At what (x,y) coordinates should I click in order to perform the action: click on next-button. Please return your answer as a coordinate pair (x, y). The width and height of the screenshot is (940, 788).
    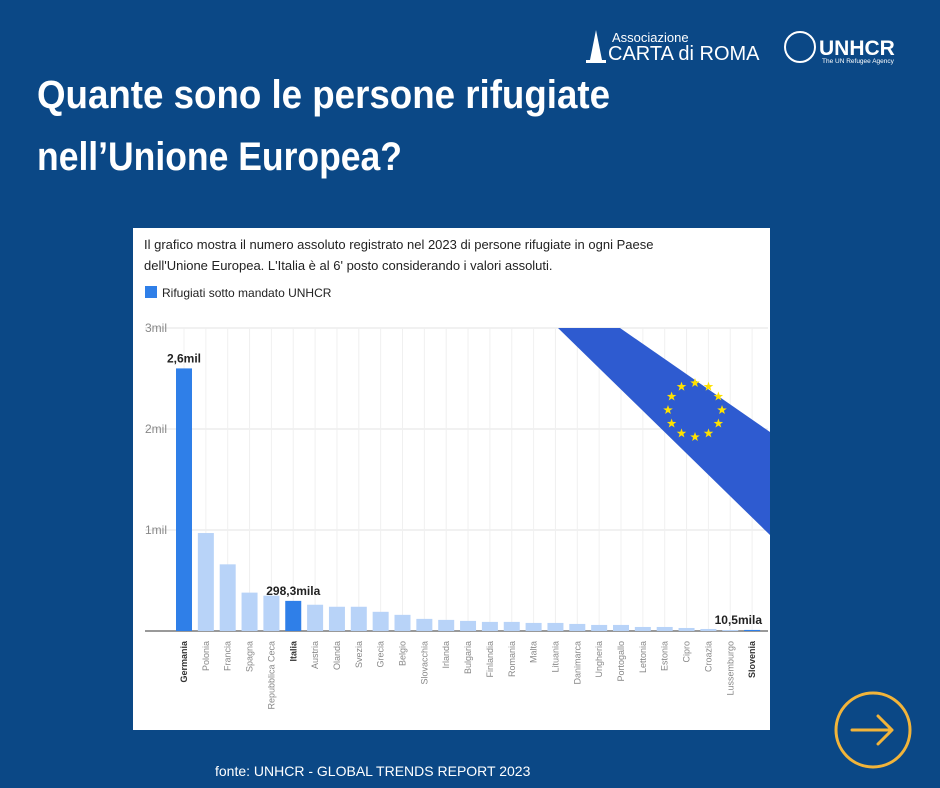
    Looking at the image, I should click on (873, 730).